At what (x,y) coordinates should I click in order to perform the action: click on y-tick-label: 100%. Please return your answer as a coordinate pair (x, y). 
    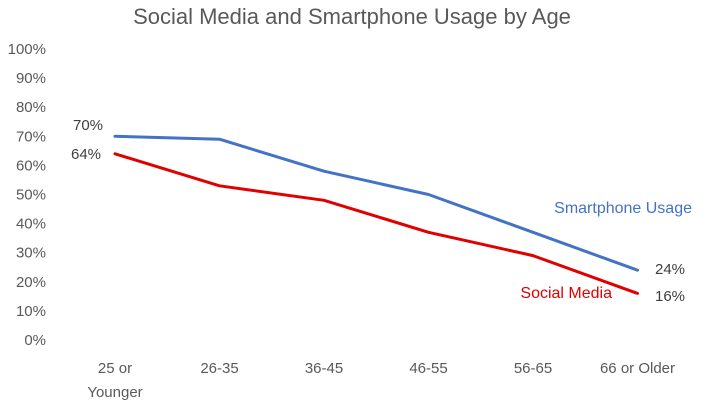
    Looking at the image, I should click on (27, 49).